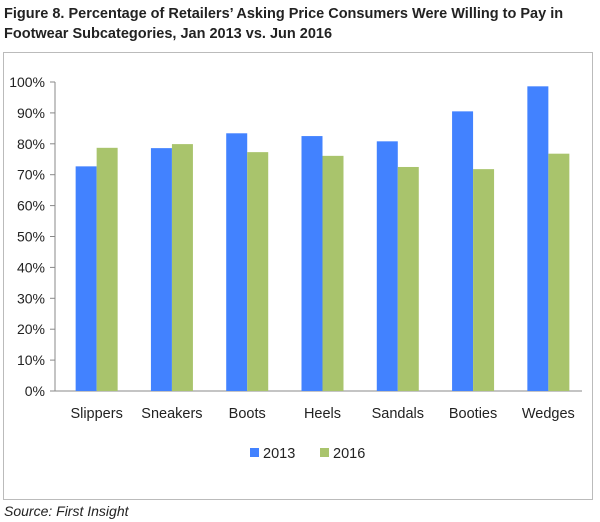 The width and height of the screenshot is (600, 522). What do you see at coordinates (96, 414) in the screenshot?
I see `x-tick-label: Slippers` at bounding box center [96, 414].